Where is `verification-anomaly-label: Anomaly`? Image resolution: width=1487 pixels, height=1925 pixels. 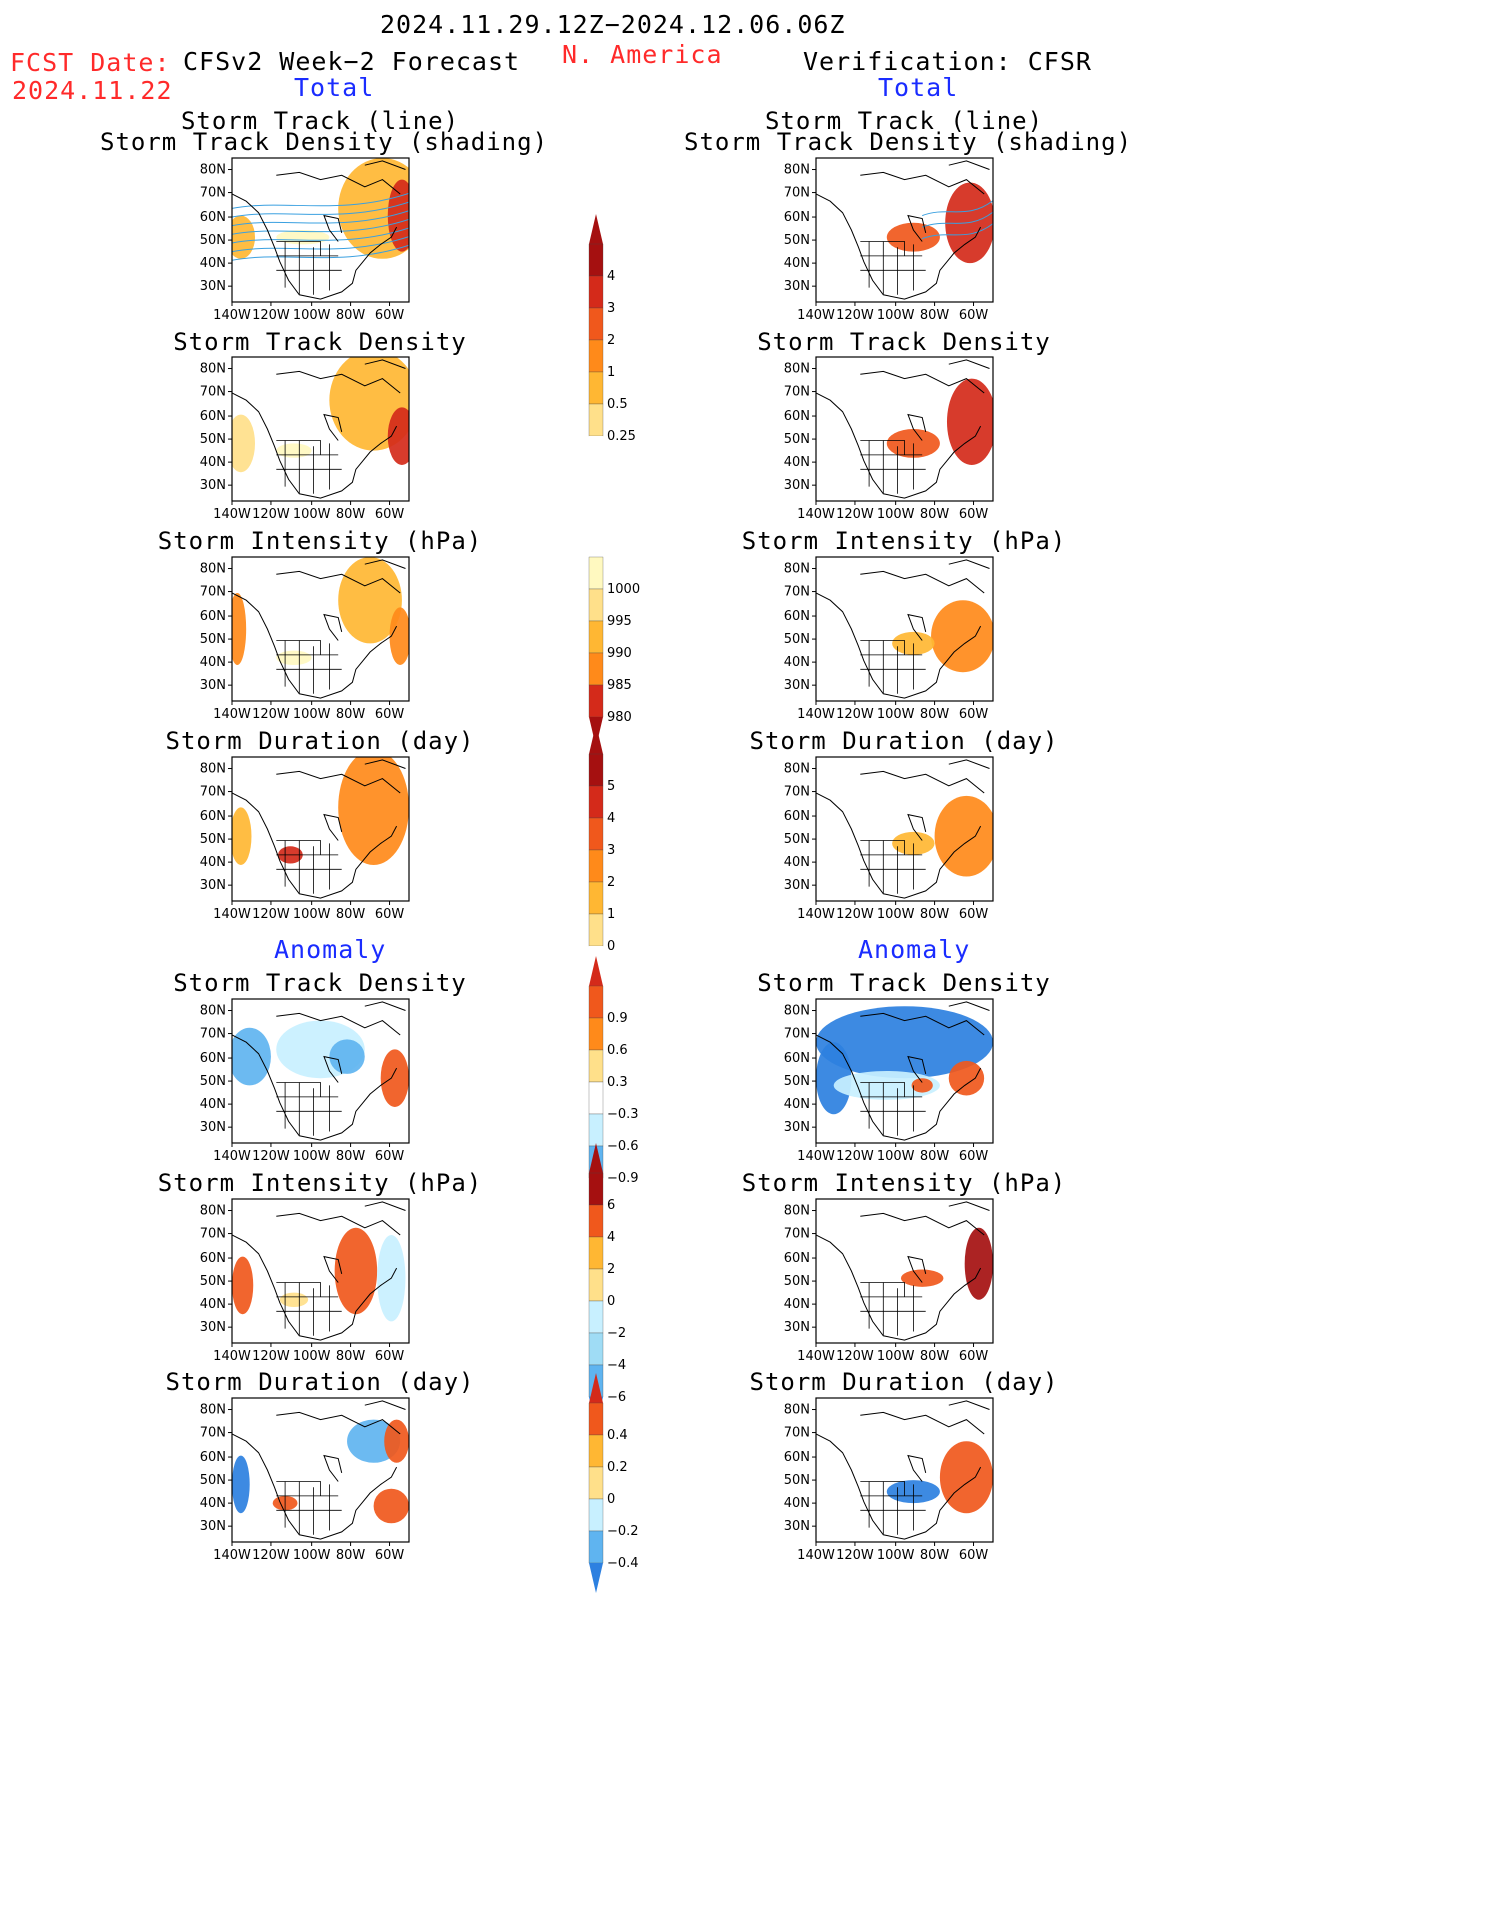 verification-anomaly-label: Anomaly is located at coordinates (914, 949).